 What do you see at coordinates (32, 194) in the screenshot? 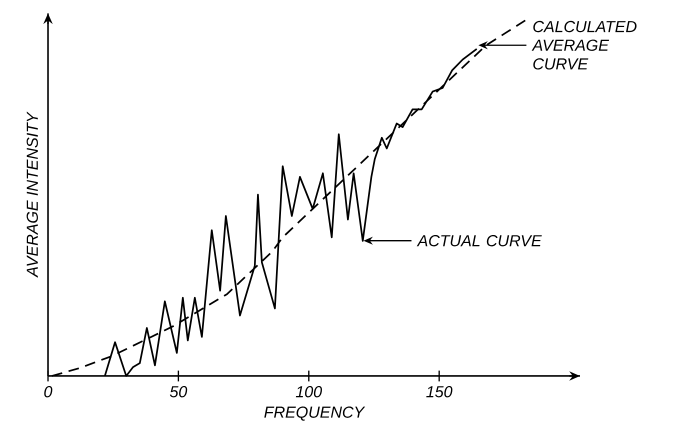
I see `y-axis-title: AVERAGE INTENSITY` at bounding box center [32, 194].